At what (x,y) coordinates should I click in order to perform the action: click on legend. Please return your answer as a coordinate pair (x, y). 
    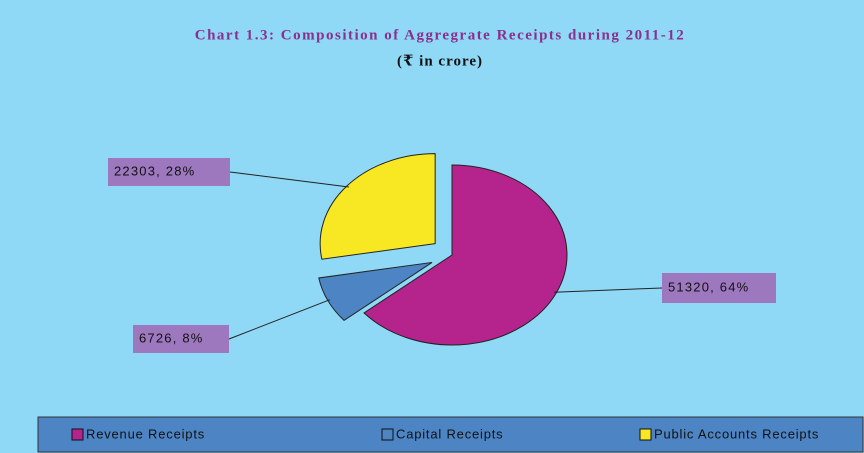
    Looking at the image, I should click on (450, 434).